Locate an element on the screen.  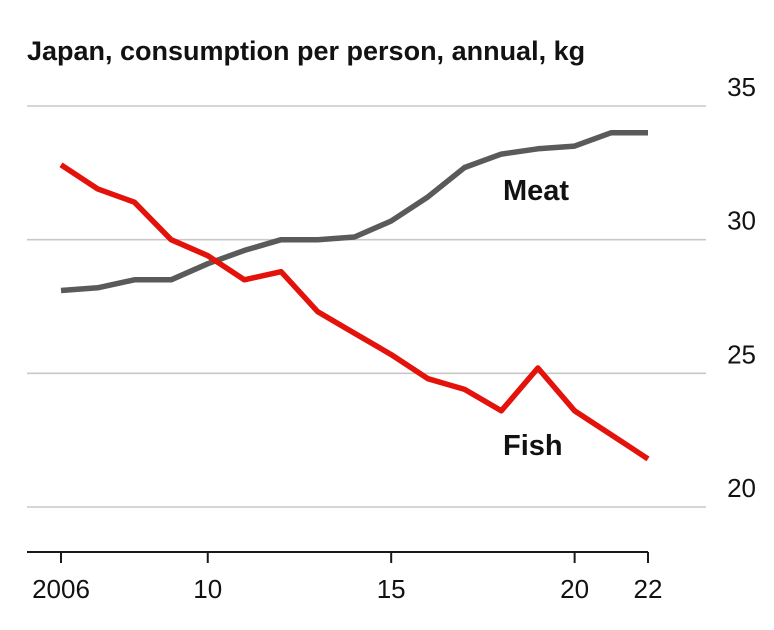
series-label-meat: Meat is located at coordinates (536, 191).